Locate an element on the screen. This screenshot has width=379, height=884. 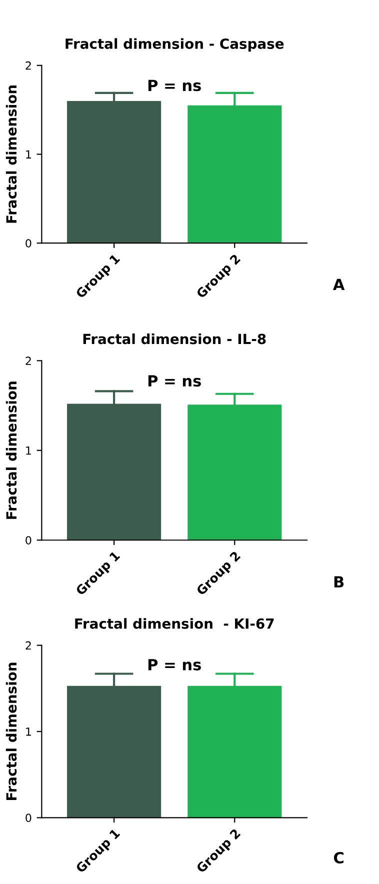
text: A is located at coordinates (338, 284).